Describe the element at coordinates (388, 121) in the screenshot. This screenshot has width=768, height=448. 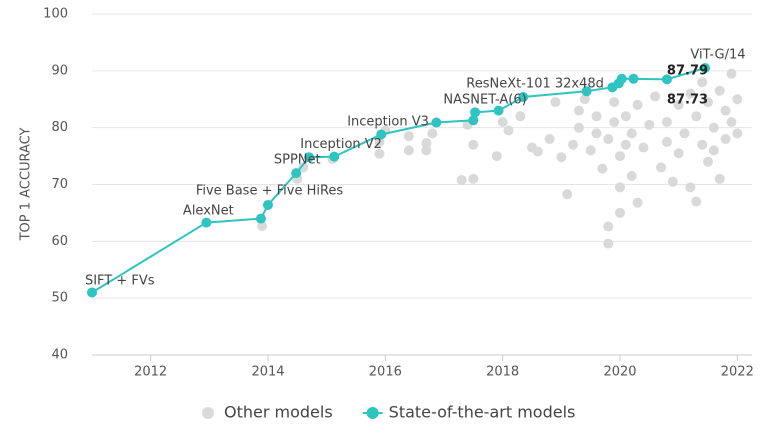
I see `annotation: Inception V3` at that location.